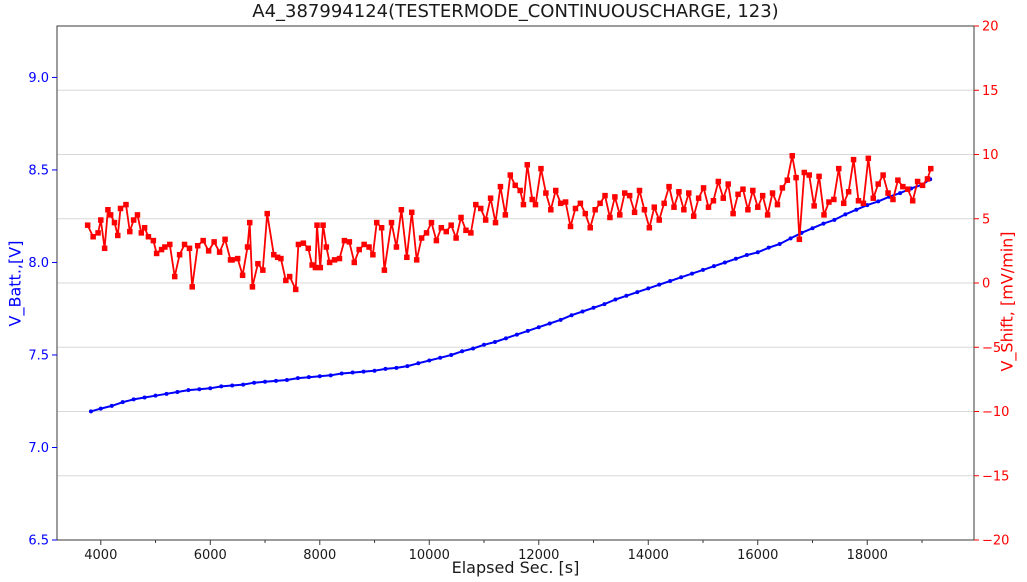 The height and width of the screenshot is (582, 1027). I want to click on x-axis-label: Elapsed Sec. [s], so click(515, 567).